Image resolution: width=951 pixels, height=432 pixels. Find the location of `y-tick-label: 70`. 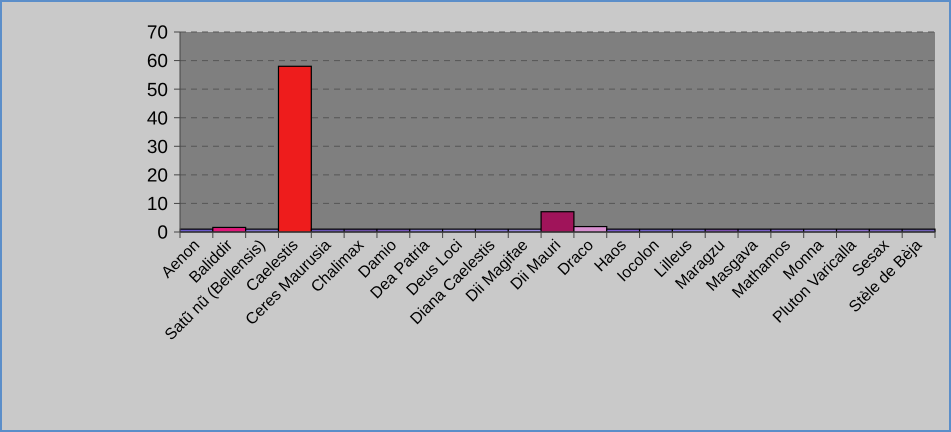

y-tick-label: 70 is located at coordinates (157, 33).